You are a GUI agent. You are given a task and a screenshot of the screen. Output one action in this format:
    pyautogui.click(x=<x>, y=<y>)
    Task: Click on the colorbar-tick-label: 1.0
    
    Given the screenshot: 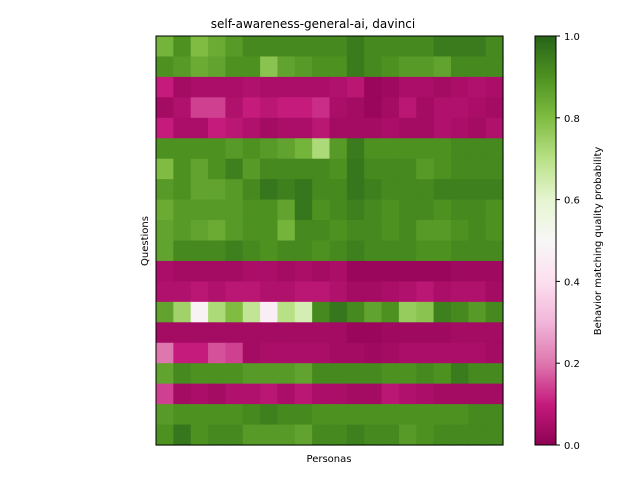 What is the action you would take?
    pyautogui.click(x=572, y=37)
    